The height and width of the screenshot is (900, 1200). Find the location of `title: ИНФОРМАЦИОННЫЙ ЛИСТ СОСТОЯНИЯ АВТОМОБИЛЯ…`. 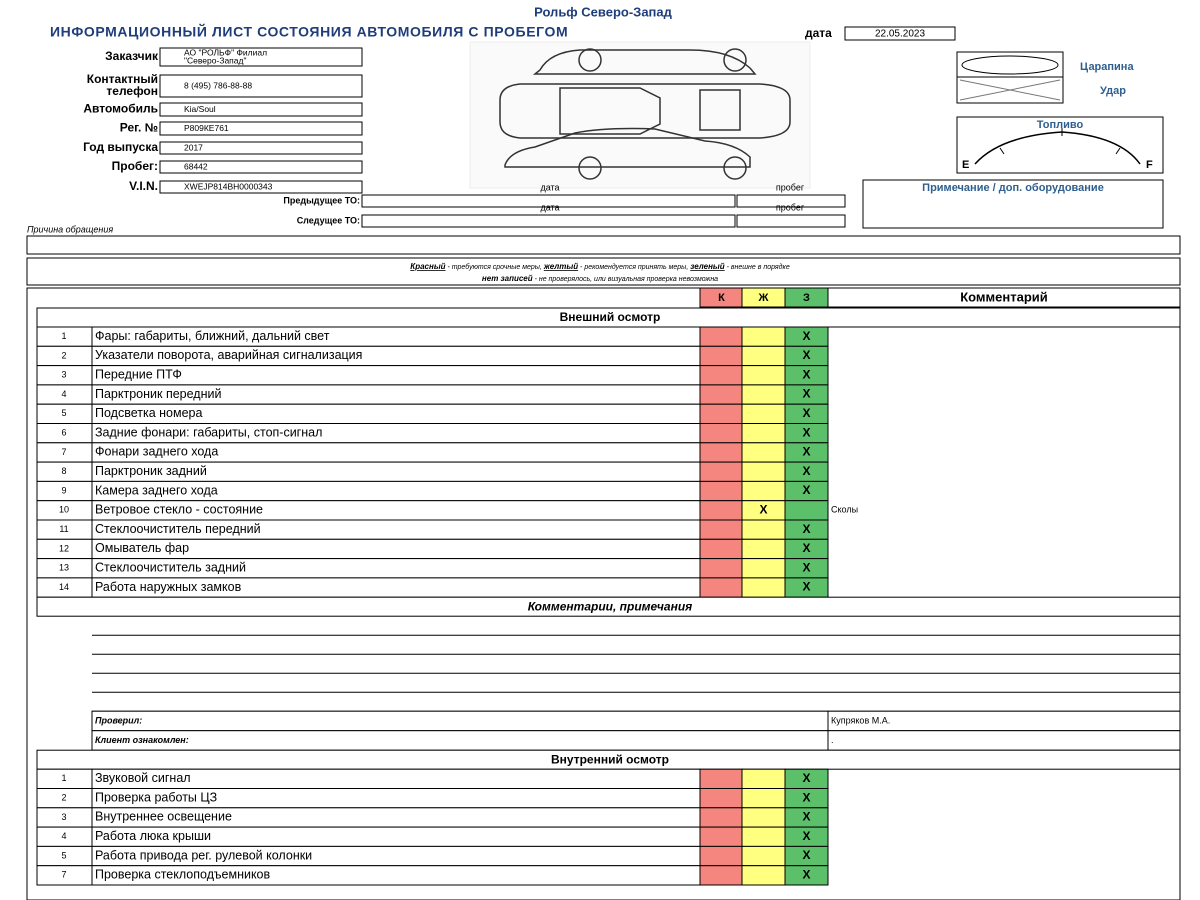

title: ИНФОРМАЦИОННЫЙ ЛИСТ СОСТОЯНИЯ АВТОМОБИЛЯ… is located at coordinates (309, 31).